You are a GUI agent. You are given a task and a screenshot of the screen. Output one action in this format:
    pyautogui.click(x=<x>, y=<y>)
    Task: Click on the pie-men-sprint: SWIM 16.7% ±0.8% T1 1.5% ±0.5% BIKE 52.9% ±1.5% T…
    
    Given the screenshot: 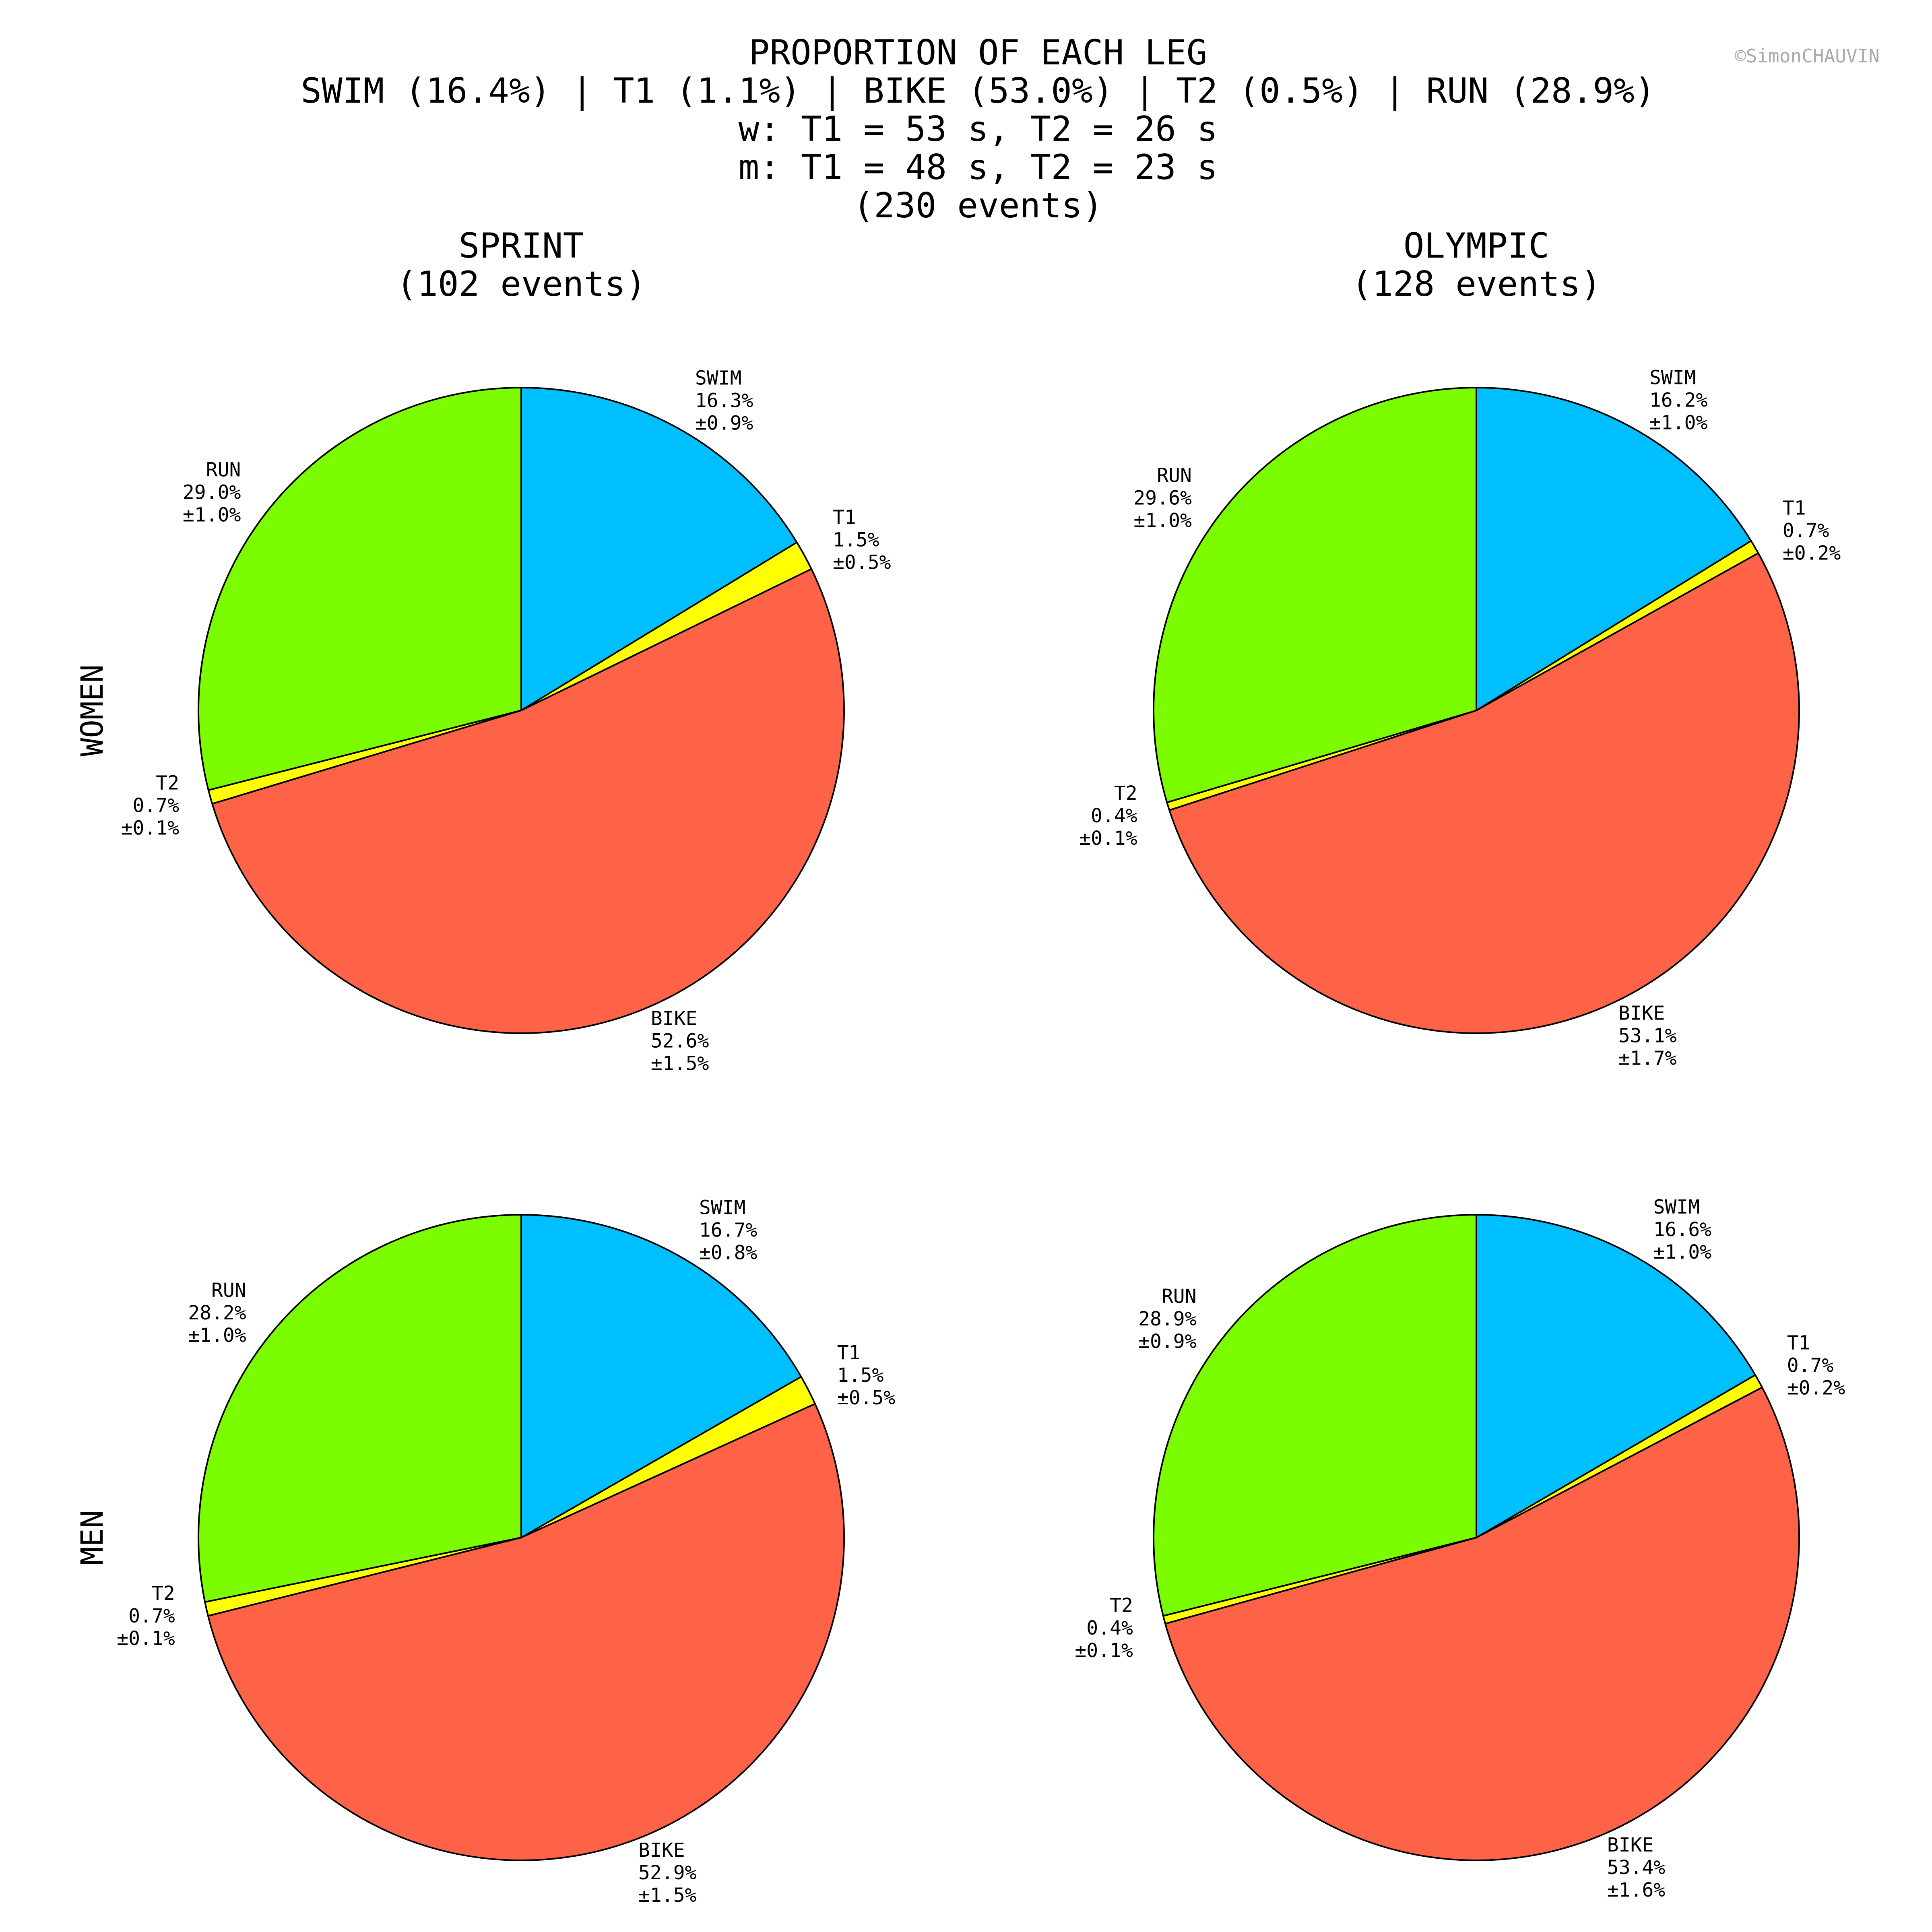 What is the action you would take?
    pyautogui.click(x=506, y=1552)
    